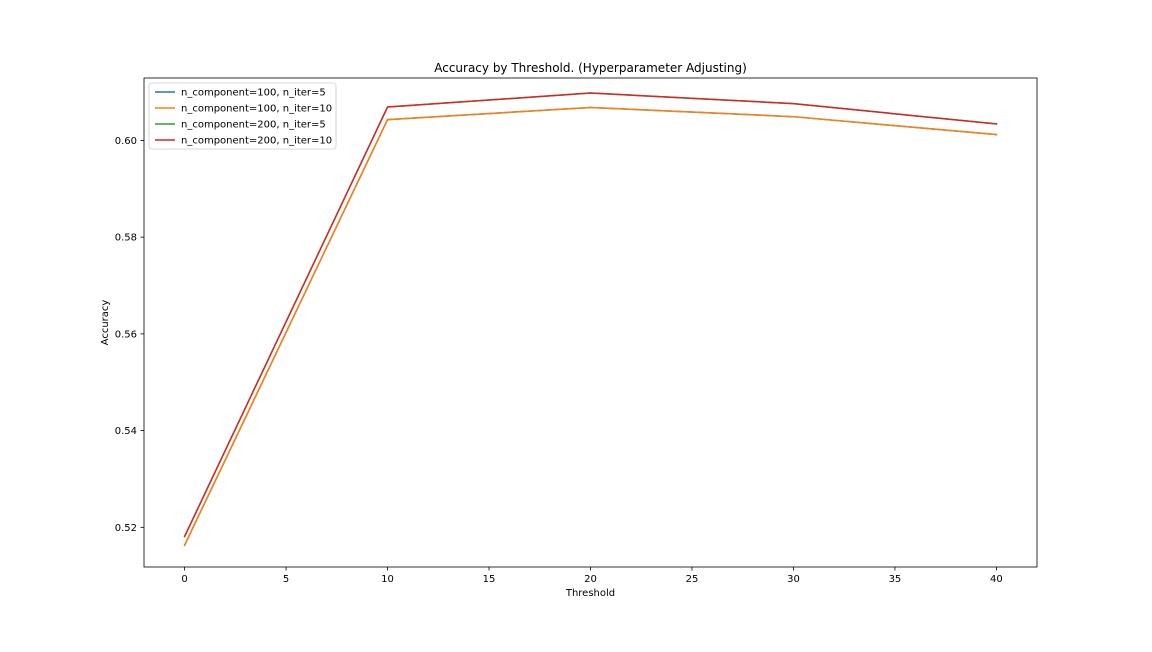  Describe the element at coordinates (793, 579) in the screenshot. I see `x-tick-label: 30` at that location.